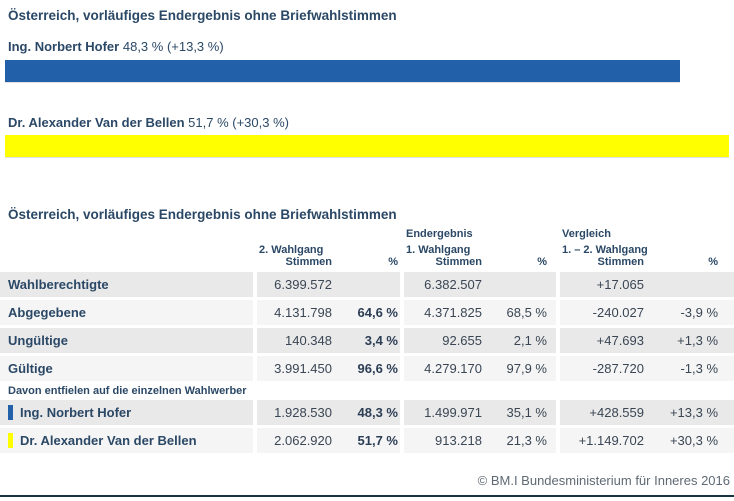 The width and height of the screenshot is (734, 501). I want to click on pct-cell: 3,4 %, so click(369, 342).